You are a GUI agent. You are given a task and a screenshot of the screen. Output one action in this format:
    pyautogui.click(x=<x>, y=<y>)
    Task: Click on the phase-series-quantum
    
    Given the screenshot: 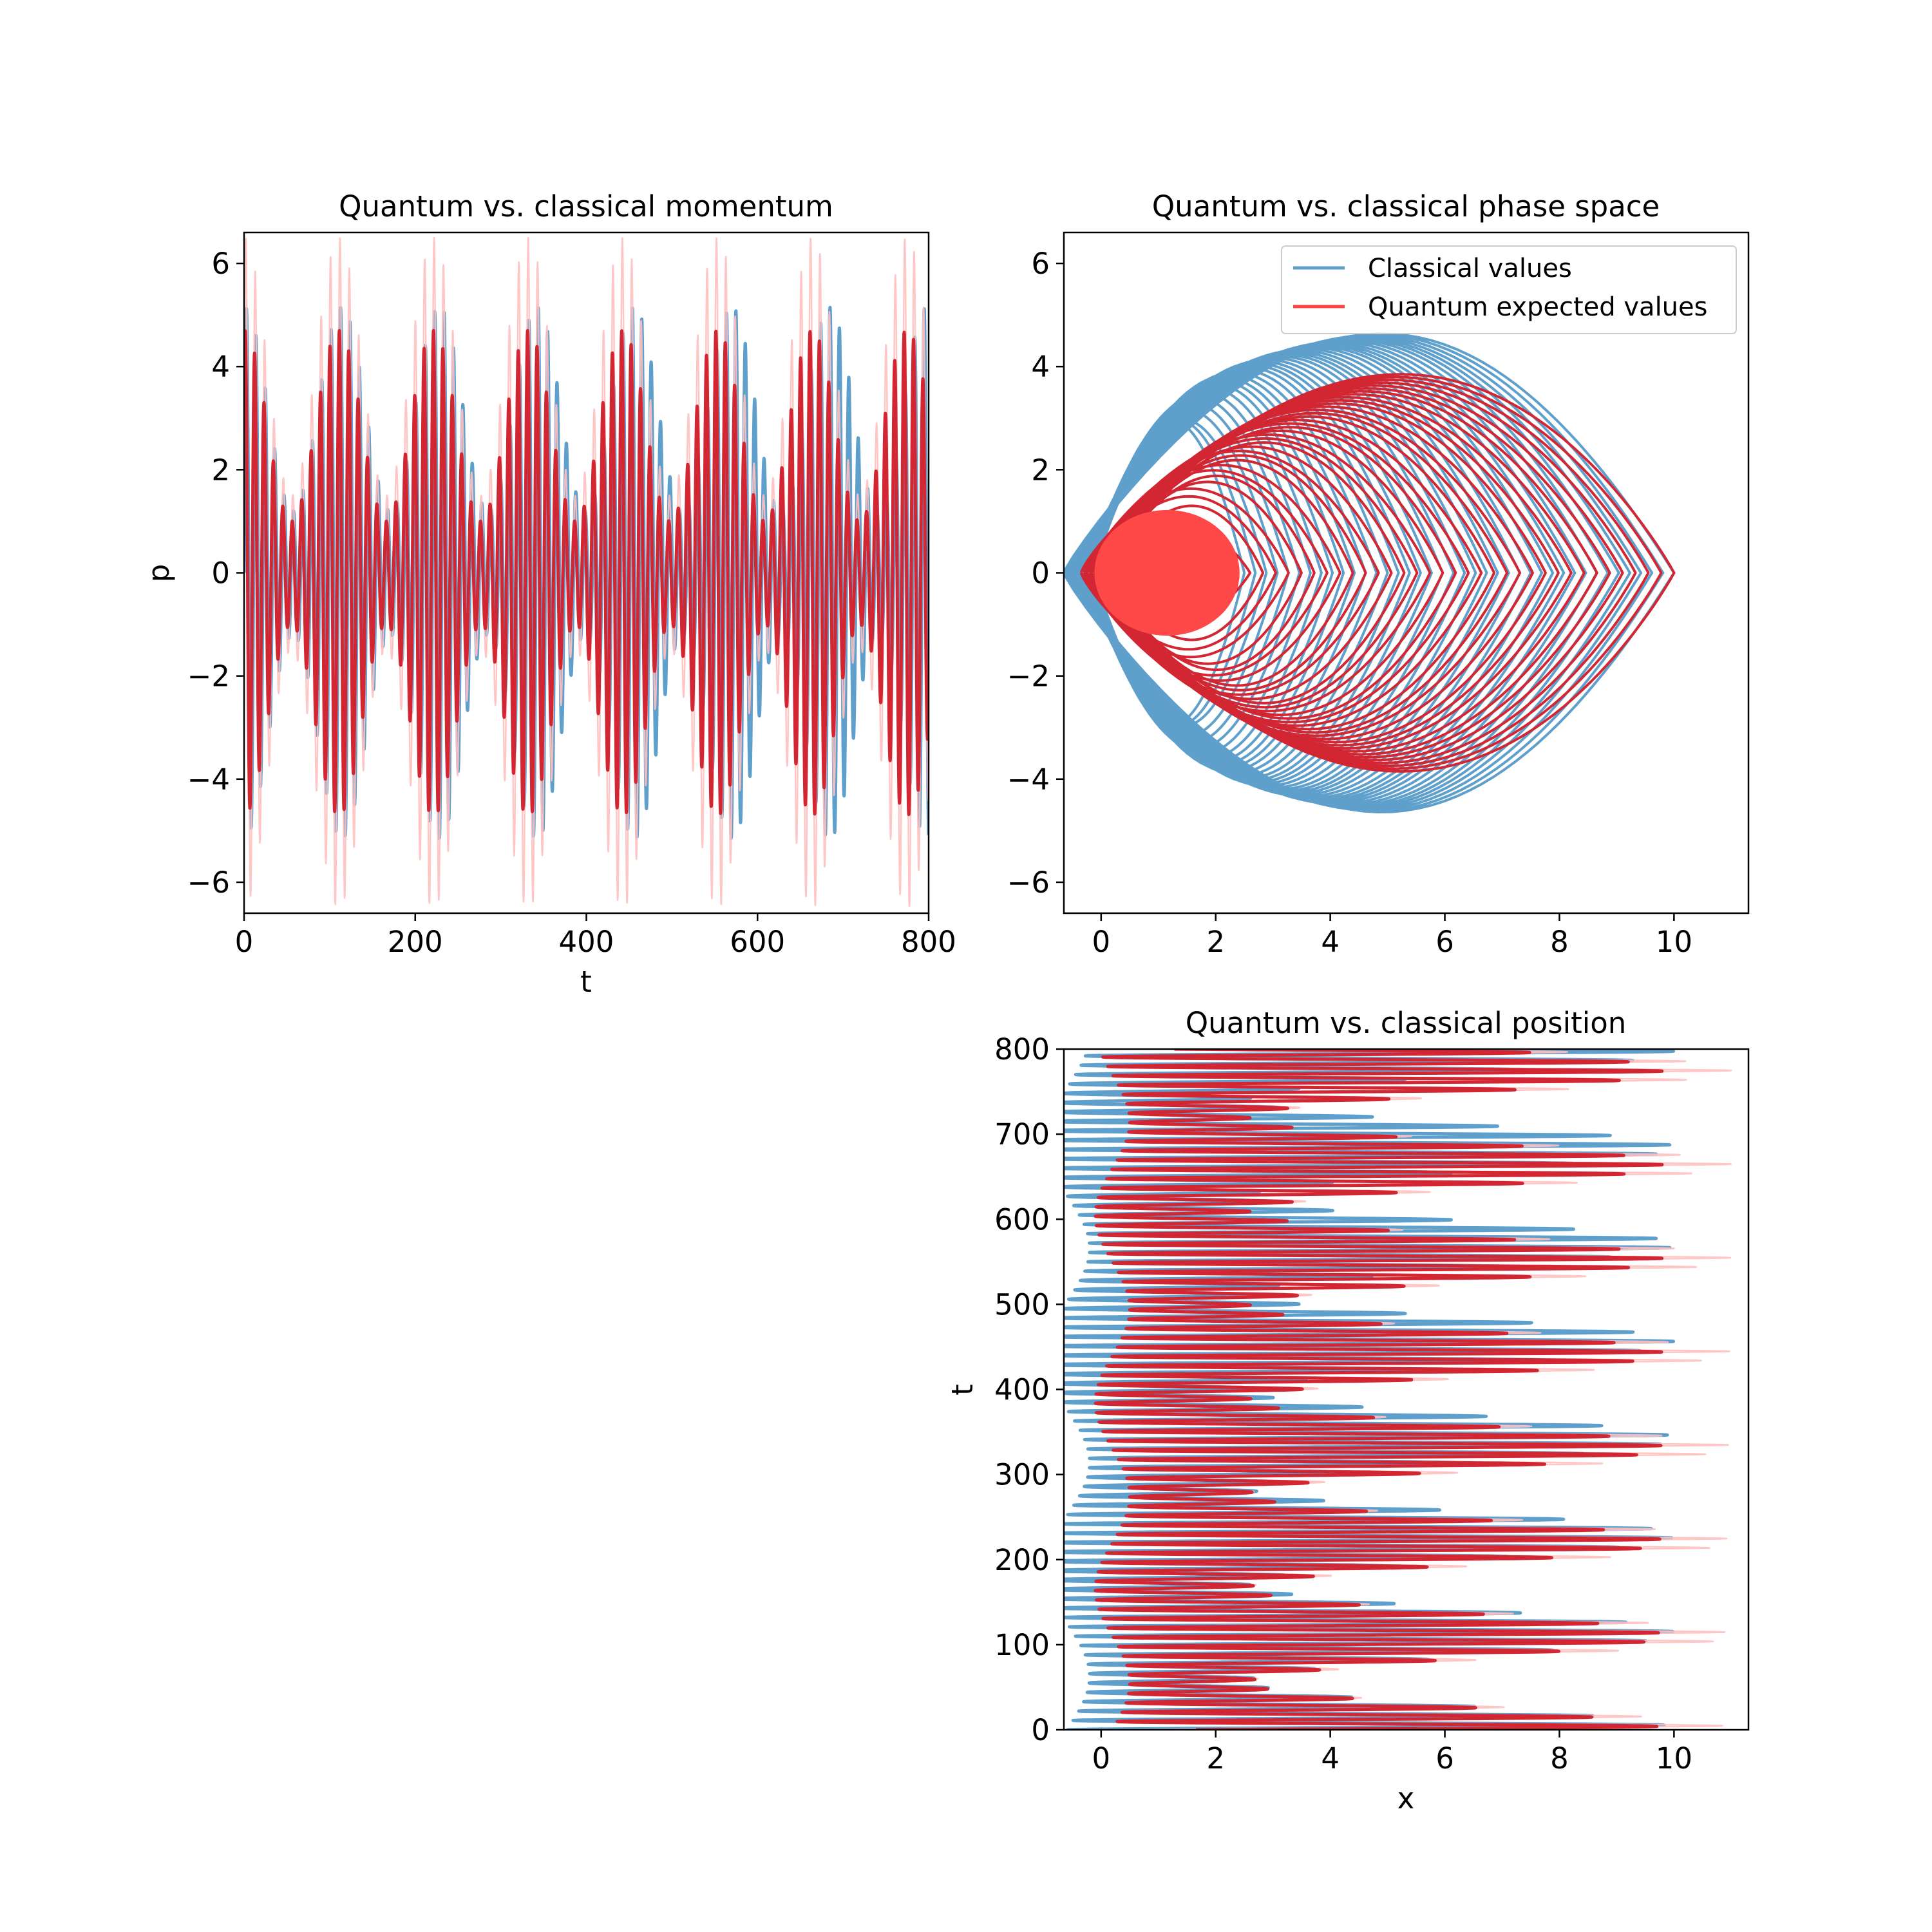 What is the action you would take?
    pyautogui.click(x=1378, y=573)
    